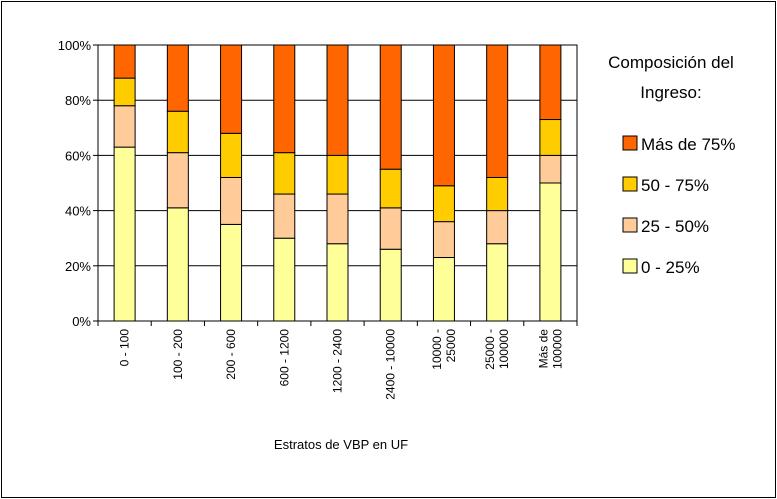 This screenshot has height=499, width=777. What do you see at coordinates (81, 321) in the screenshot?
I see `y-tick-label: 0%` at bounding box center [81, 321].